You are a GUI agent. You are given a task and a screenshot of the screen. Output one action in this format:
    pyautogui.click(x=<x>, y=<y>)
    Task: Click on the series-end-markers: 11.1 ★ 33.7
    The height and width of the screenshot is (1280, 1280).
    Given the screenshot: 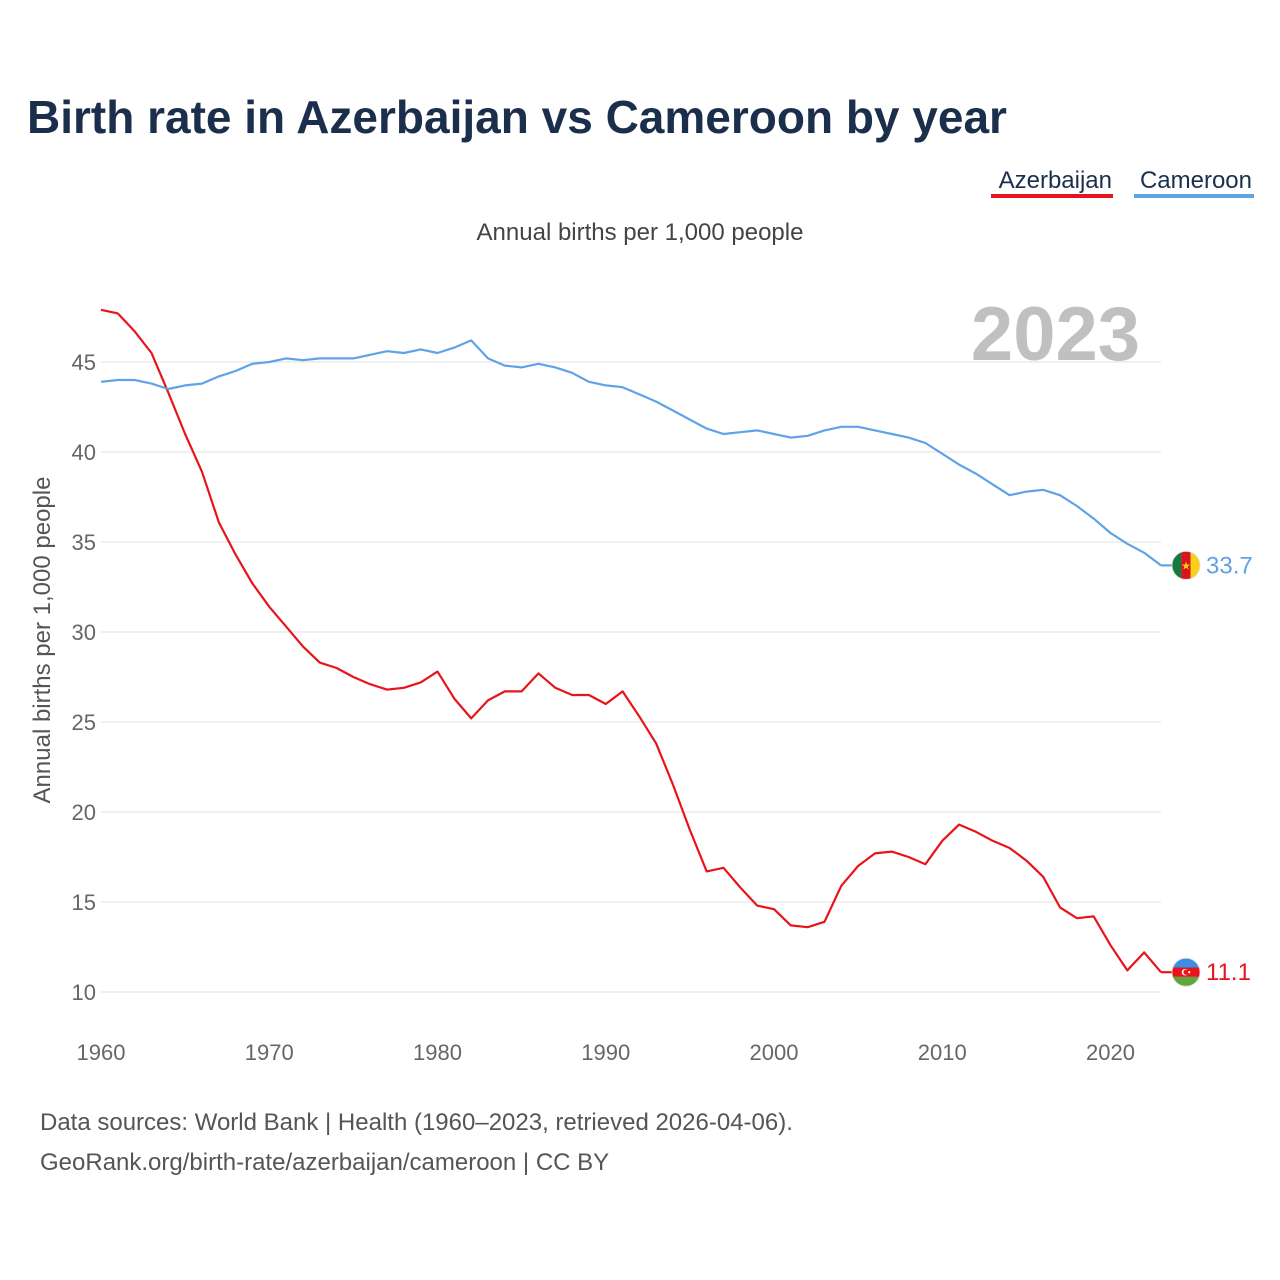 What is the action you would take?
    pyautogui.click(x=1207, y=769)
    